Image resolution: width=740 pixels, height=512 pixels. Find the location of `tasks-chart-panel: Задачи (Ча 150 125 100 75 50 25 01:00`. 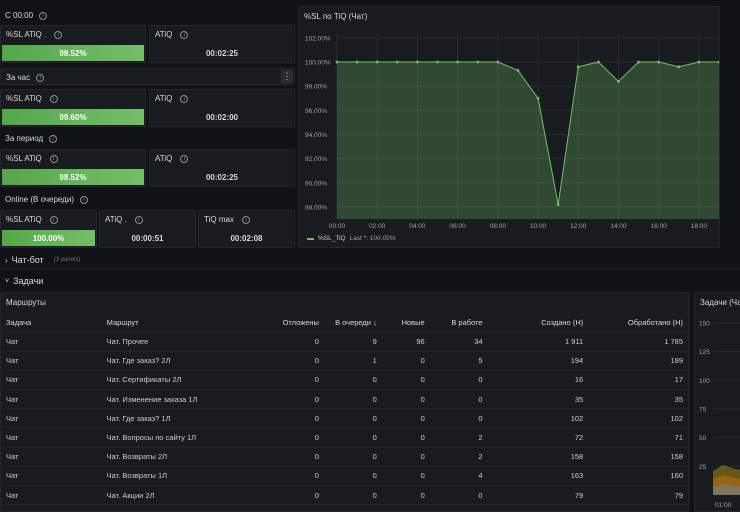

tasks-chart-panel: Задачи (Ча 150 125 100 75 50 25 01:00 is located at coordinates (717, 402).